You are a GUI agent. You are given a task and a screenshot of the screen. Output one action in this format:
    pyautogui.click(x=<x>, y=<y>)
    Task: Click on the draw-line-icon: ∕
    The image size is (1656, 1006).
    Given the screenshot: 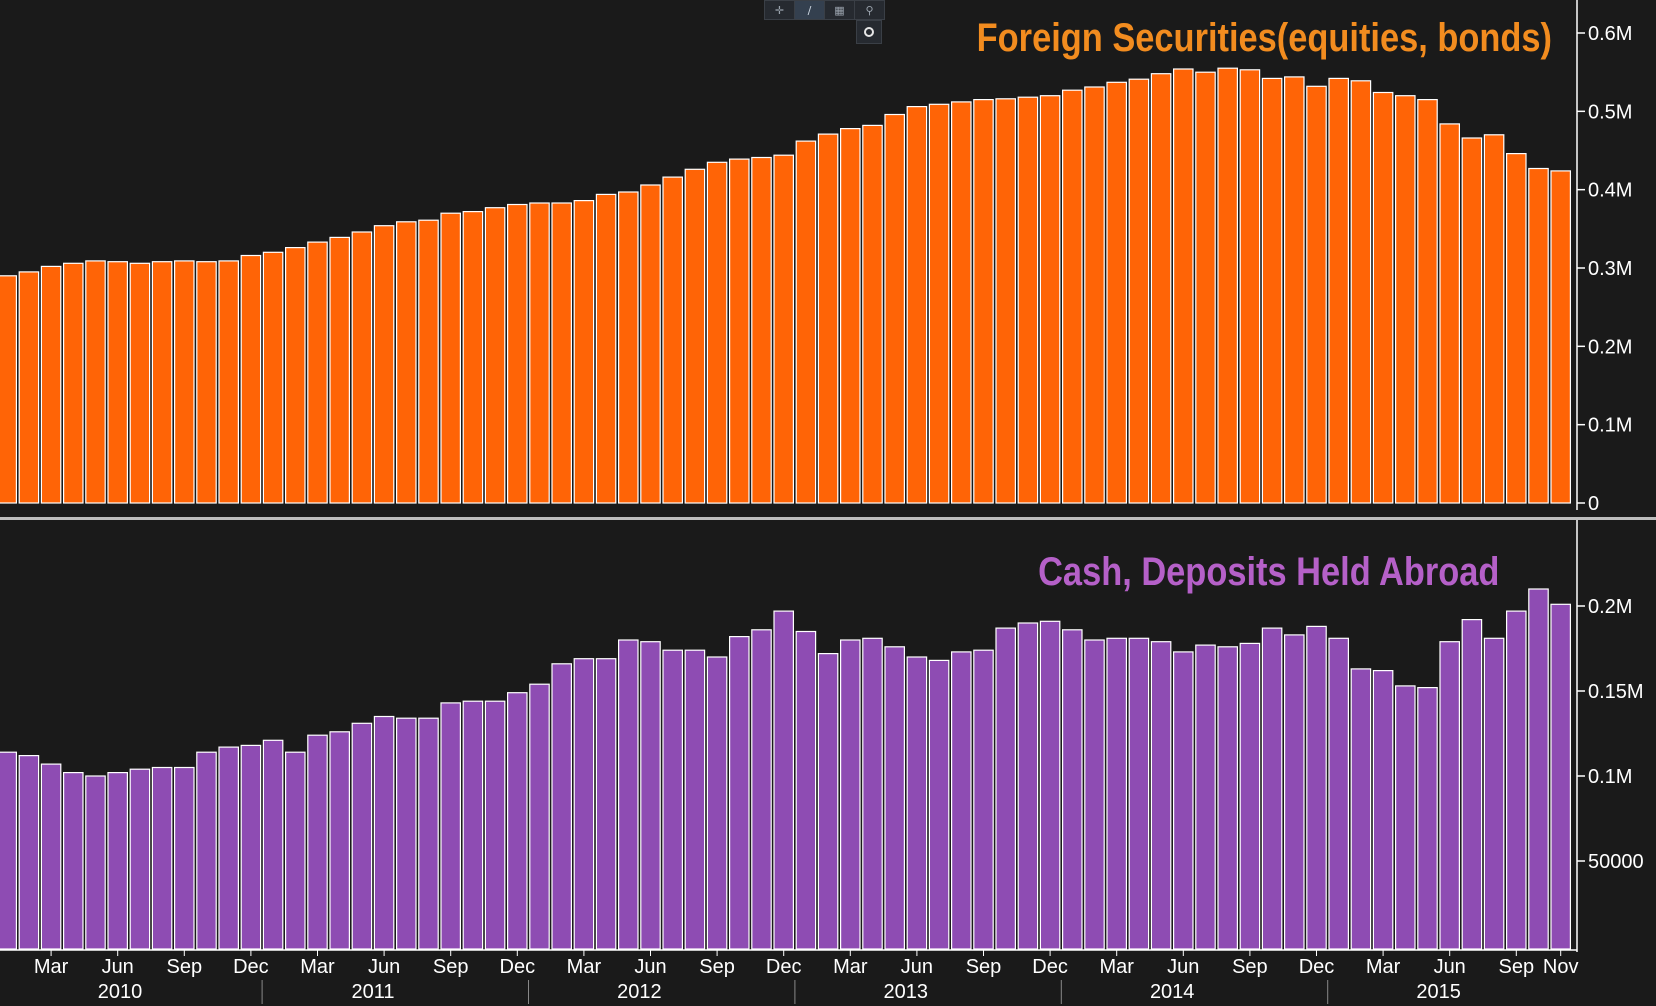 What is the action you would take?
    pyautogui.click(x=810, y=10)
    